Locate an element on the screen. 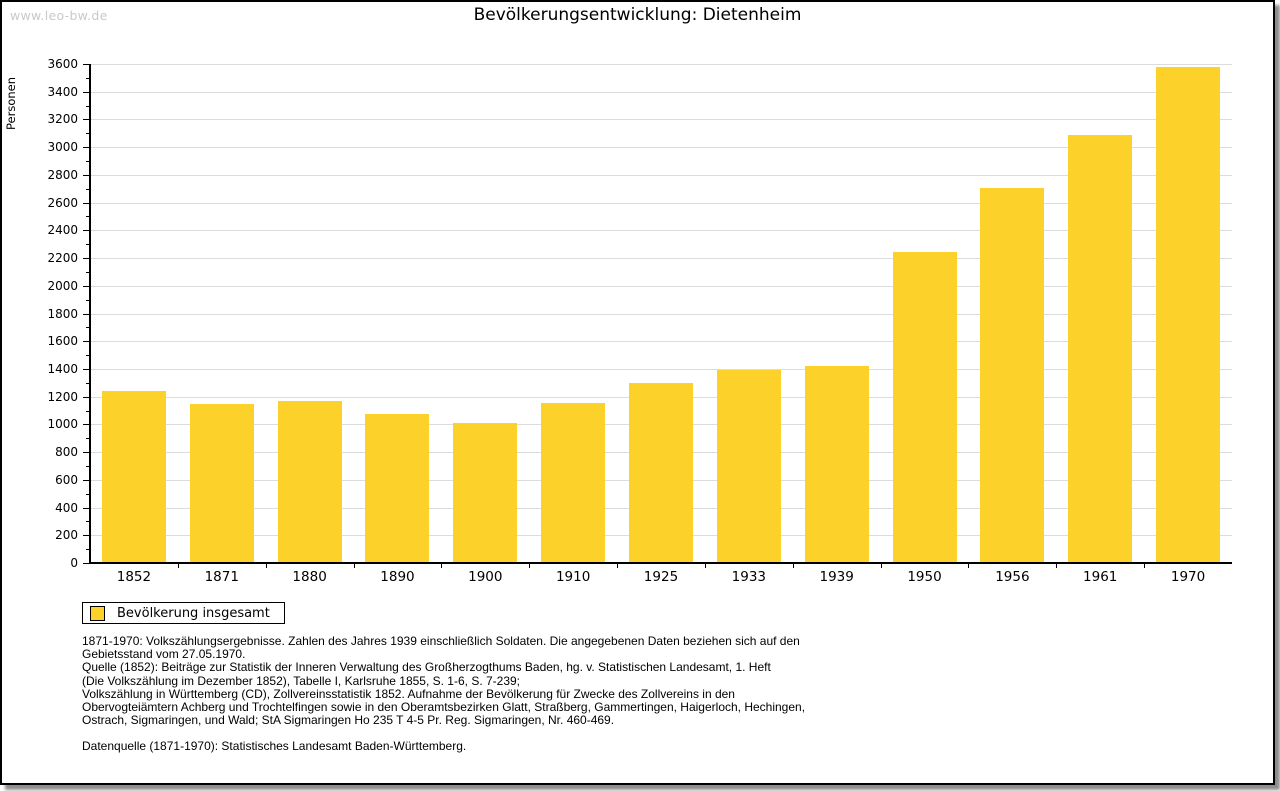 The image size is (1280, 791). x-tick-label-1890: 1890 is located at coordinates (397, 577).